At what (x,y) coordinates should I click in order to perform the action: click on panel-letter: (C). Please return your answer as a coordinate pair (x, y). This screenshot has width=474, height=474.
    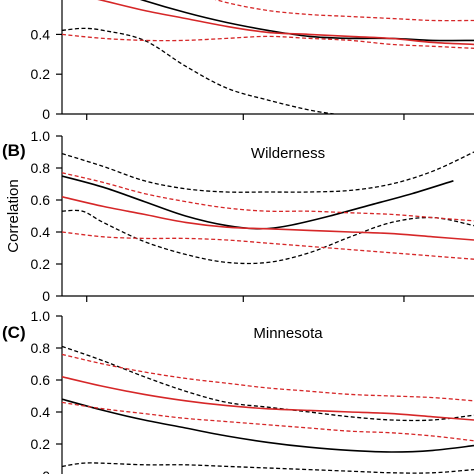
    Looking at the image, I should click on (14, 332).